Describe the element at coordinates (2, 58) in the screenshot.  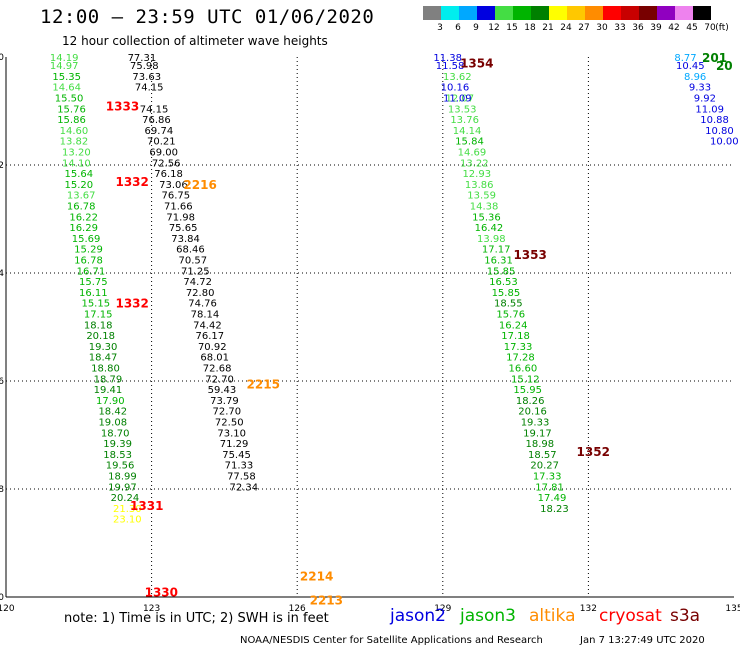
I see `y-tick-label: -40` at that location.